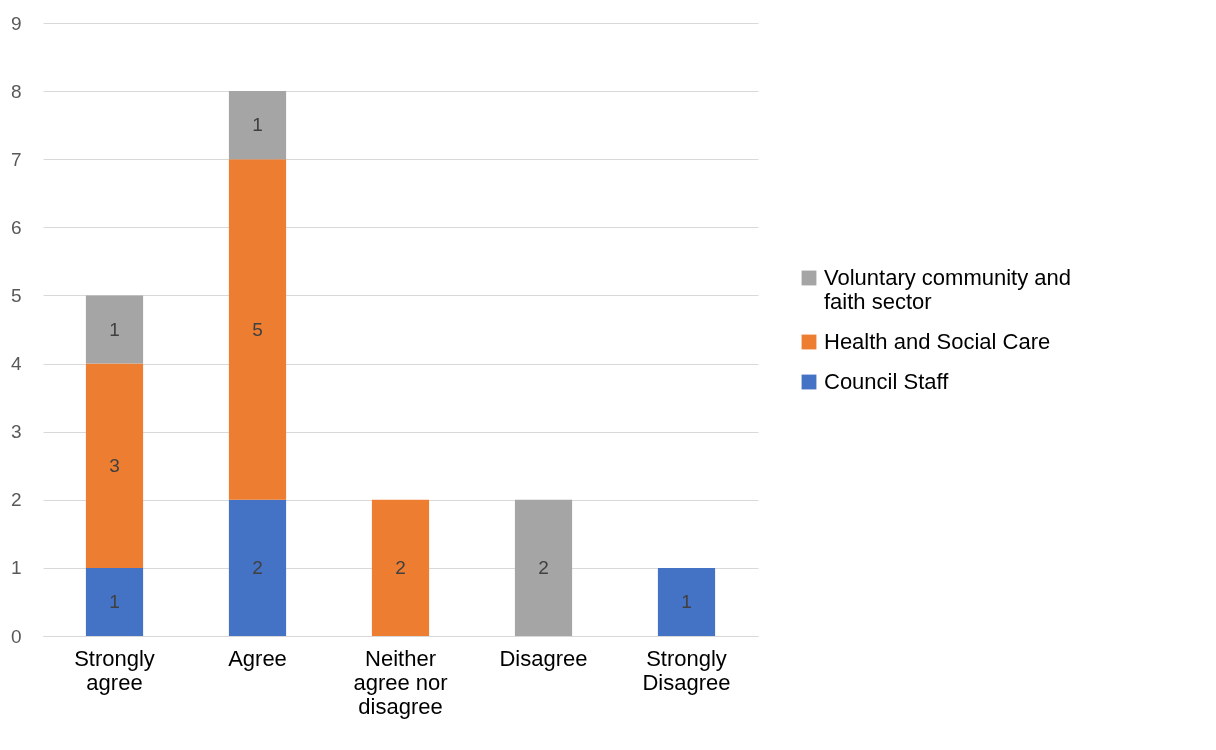  I want to click on y-tick-label: 3, so click(16, 432).